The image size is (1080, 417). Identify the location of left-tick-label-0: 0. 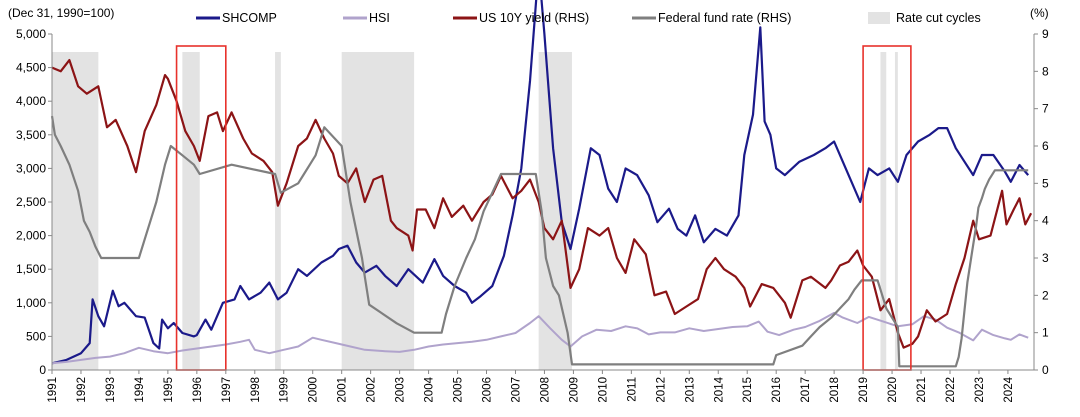
(42, 370).